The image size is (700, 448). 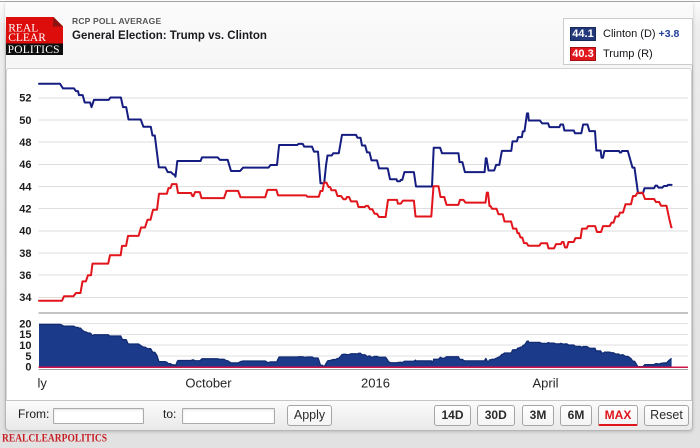 I want to click on svg-text: 50, so click(x=25, y=121).